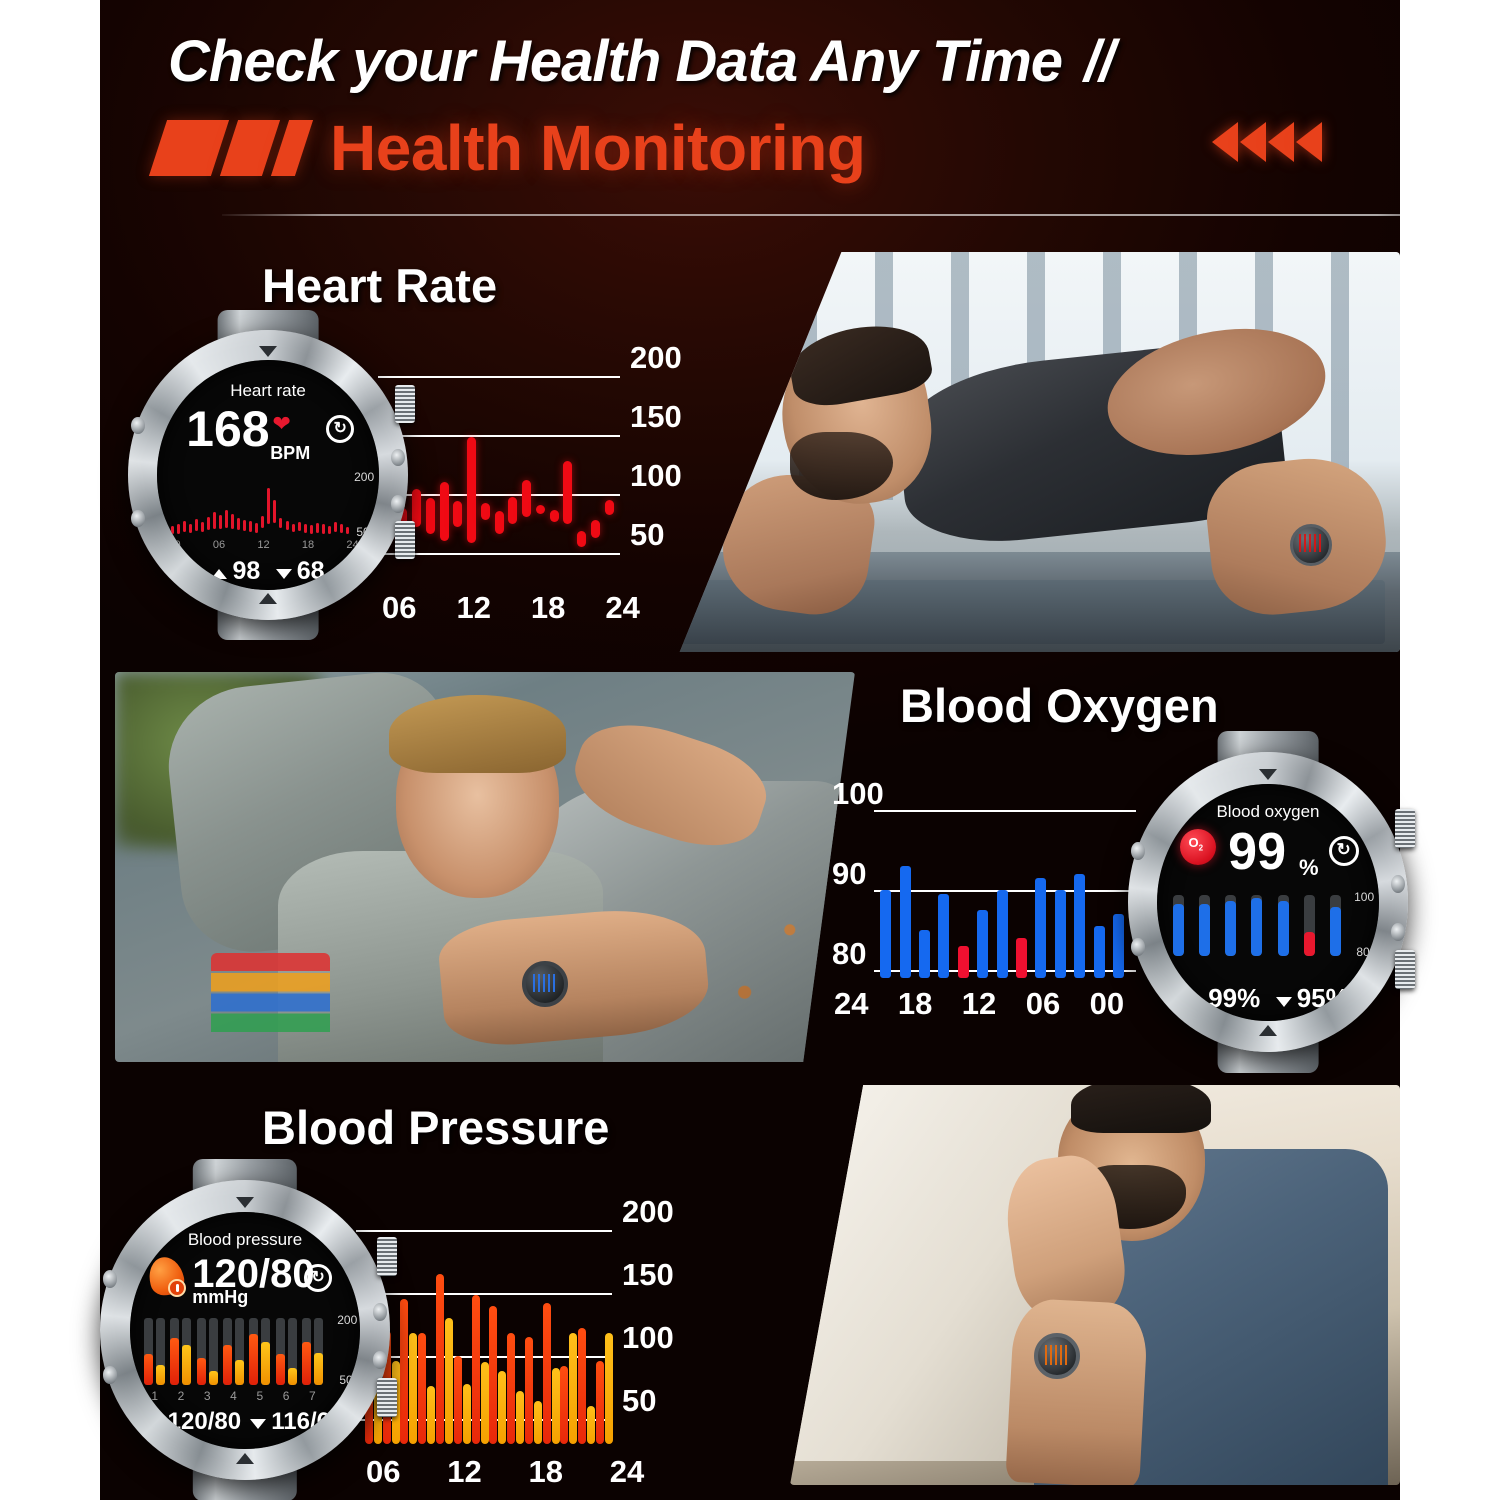  I want to click on x-tick-label: 18, so click(546, 1471).